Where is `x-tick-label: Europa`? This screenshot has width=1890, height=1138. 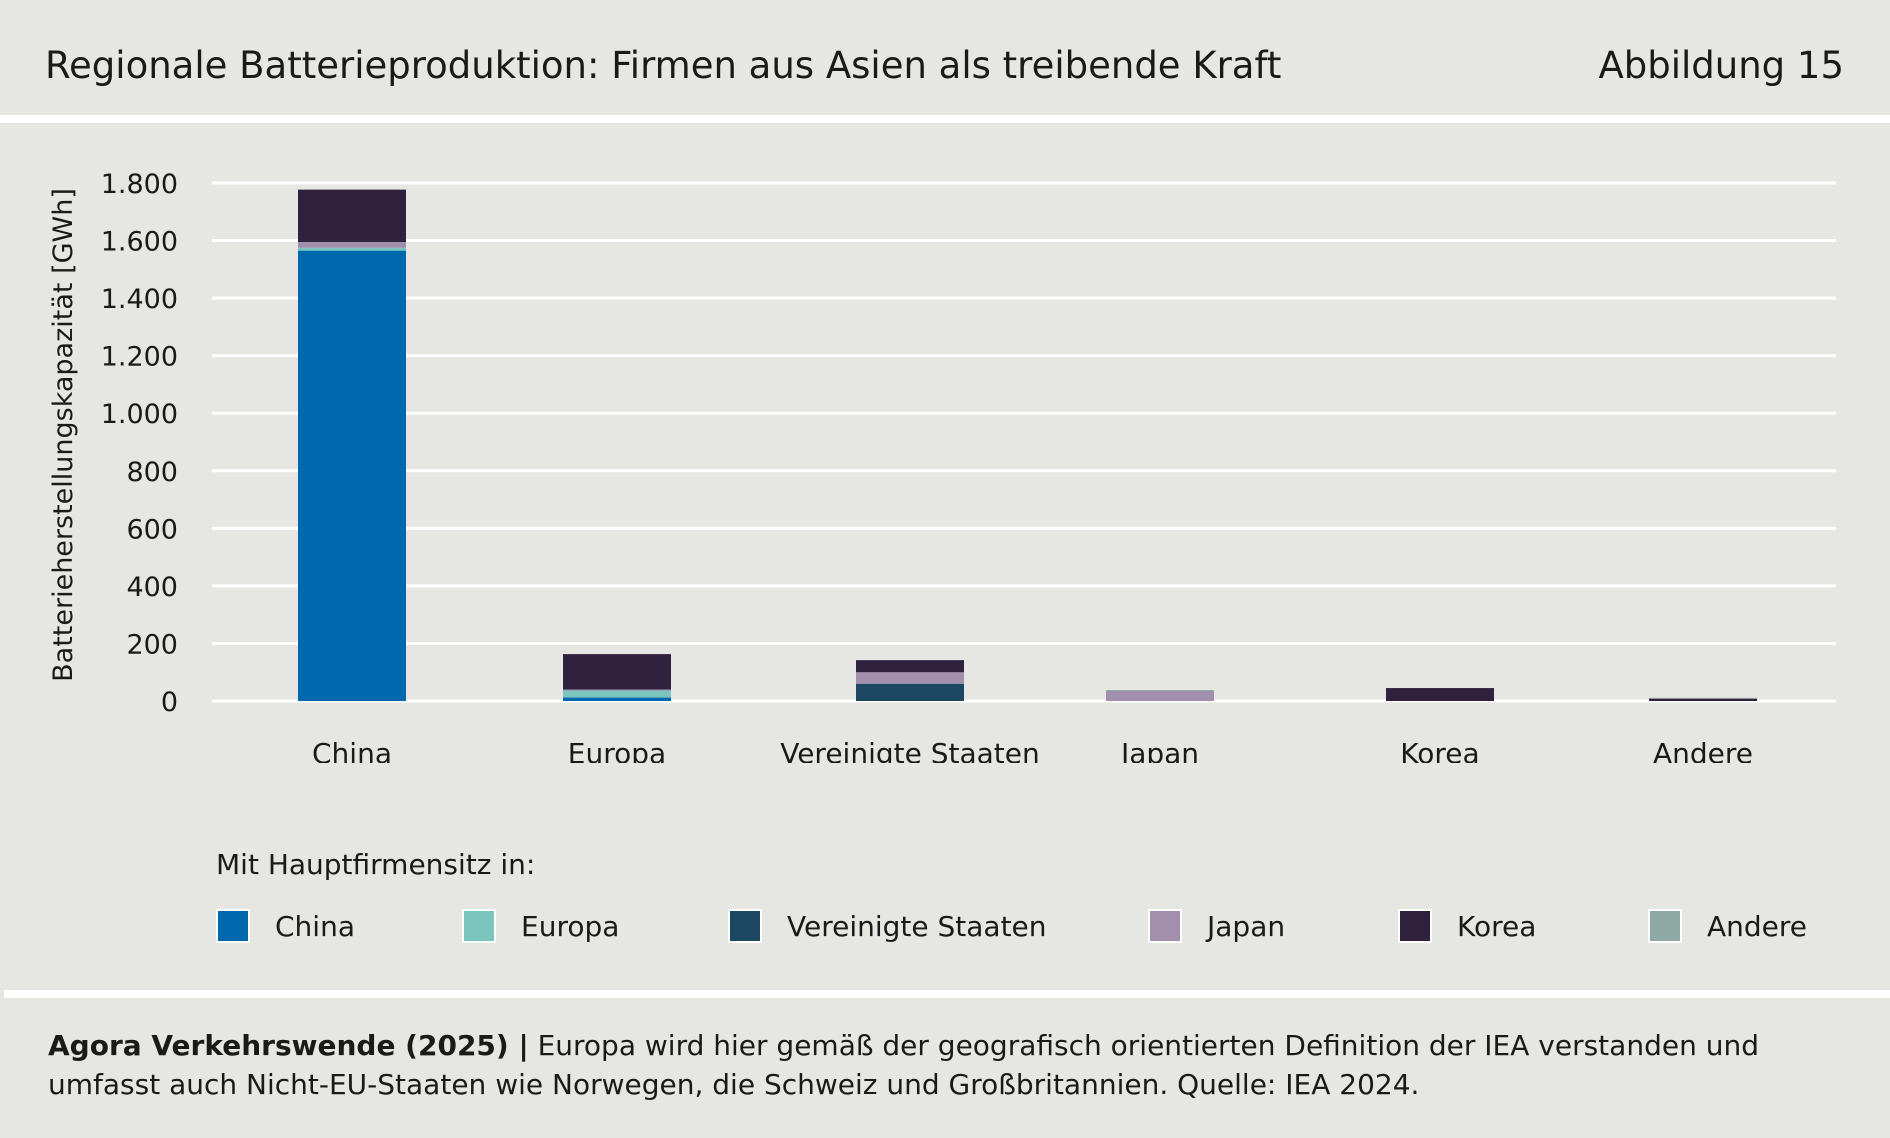 x-tick-label: Europa is located at coordinates (617, 750).